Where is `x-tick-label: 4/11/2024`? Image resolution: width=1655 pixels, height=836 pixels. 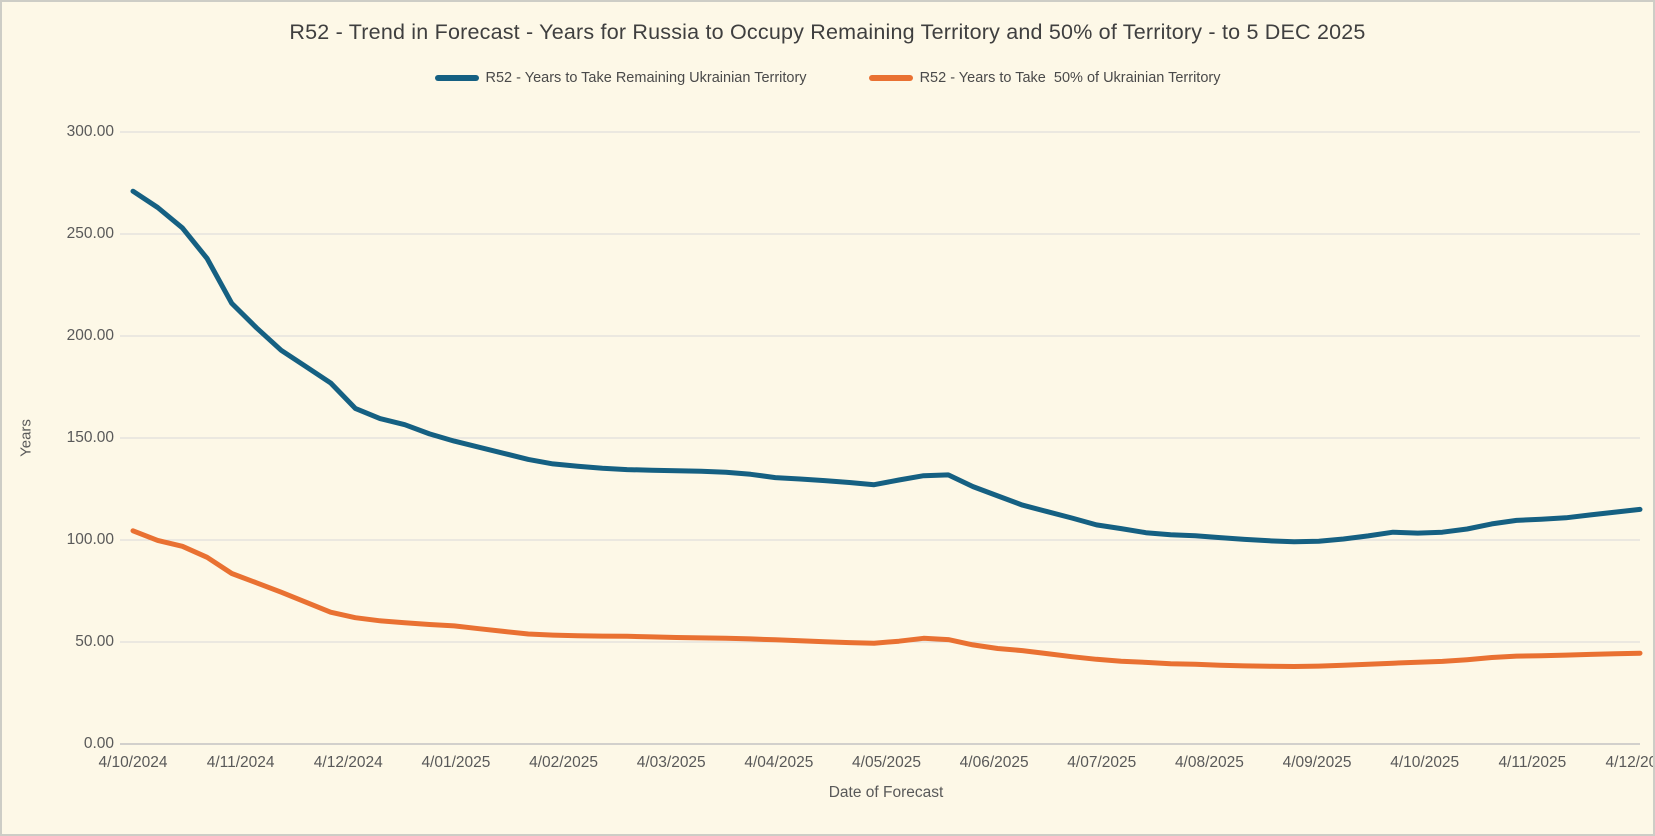 x-tick-label: 4/11/2024 is located at coordinates (240, 762).